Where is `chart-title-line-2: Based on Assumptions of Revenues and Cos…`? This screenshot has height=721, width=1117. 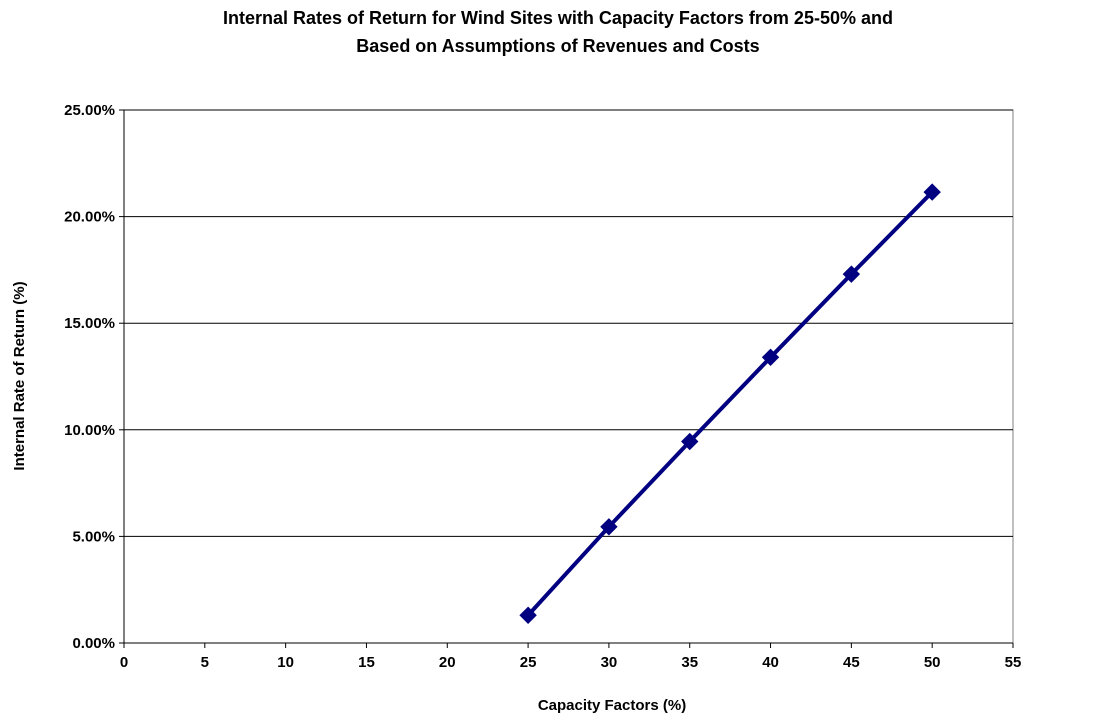 chart-title-line-2: Based on Assumptions of Revenues and Cos… is located at coordinates (557, 46).